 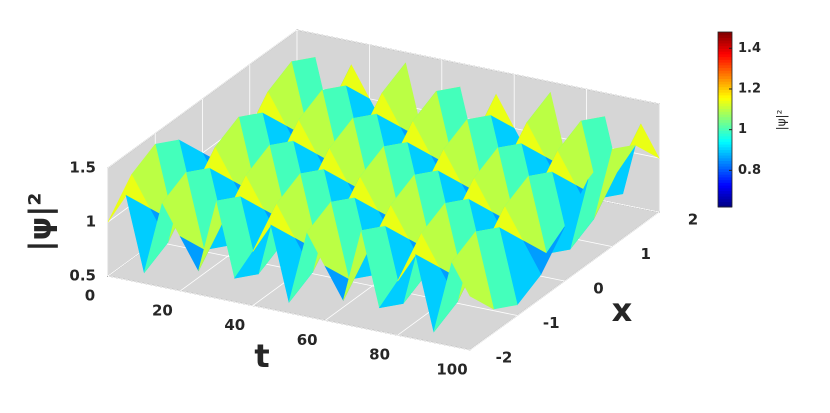 What do you see at coordinates (504, 358) in the screenshot?
I see `y-tick-label: -2` at bounding box center [504, 358].